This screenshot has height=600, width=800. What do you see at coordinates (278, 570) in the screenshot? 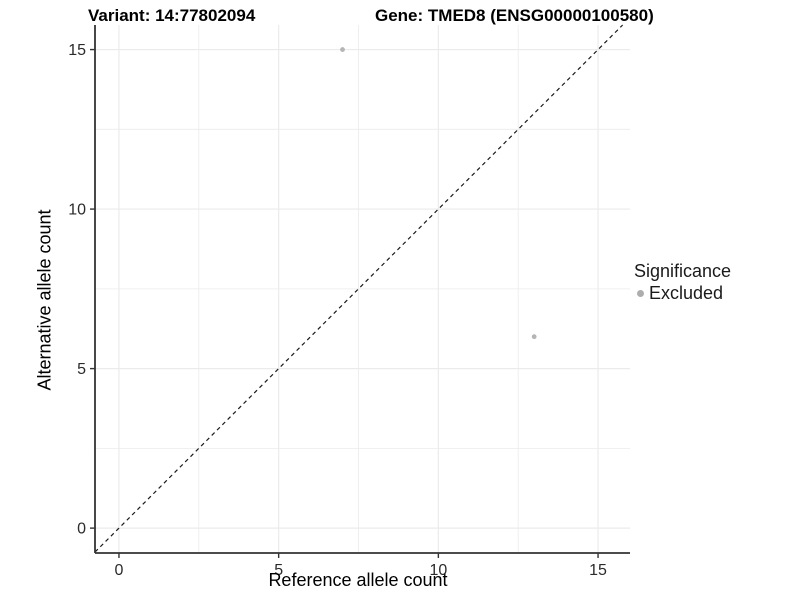
I see `x-tick-label: 5` at bounding box center [278, 570].